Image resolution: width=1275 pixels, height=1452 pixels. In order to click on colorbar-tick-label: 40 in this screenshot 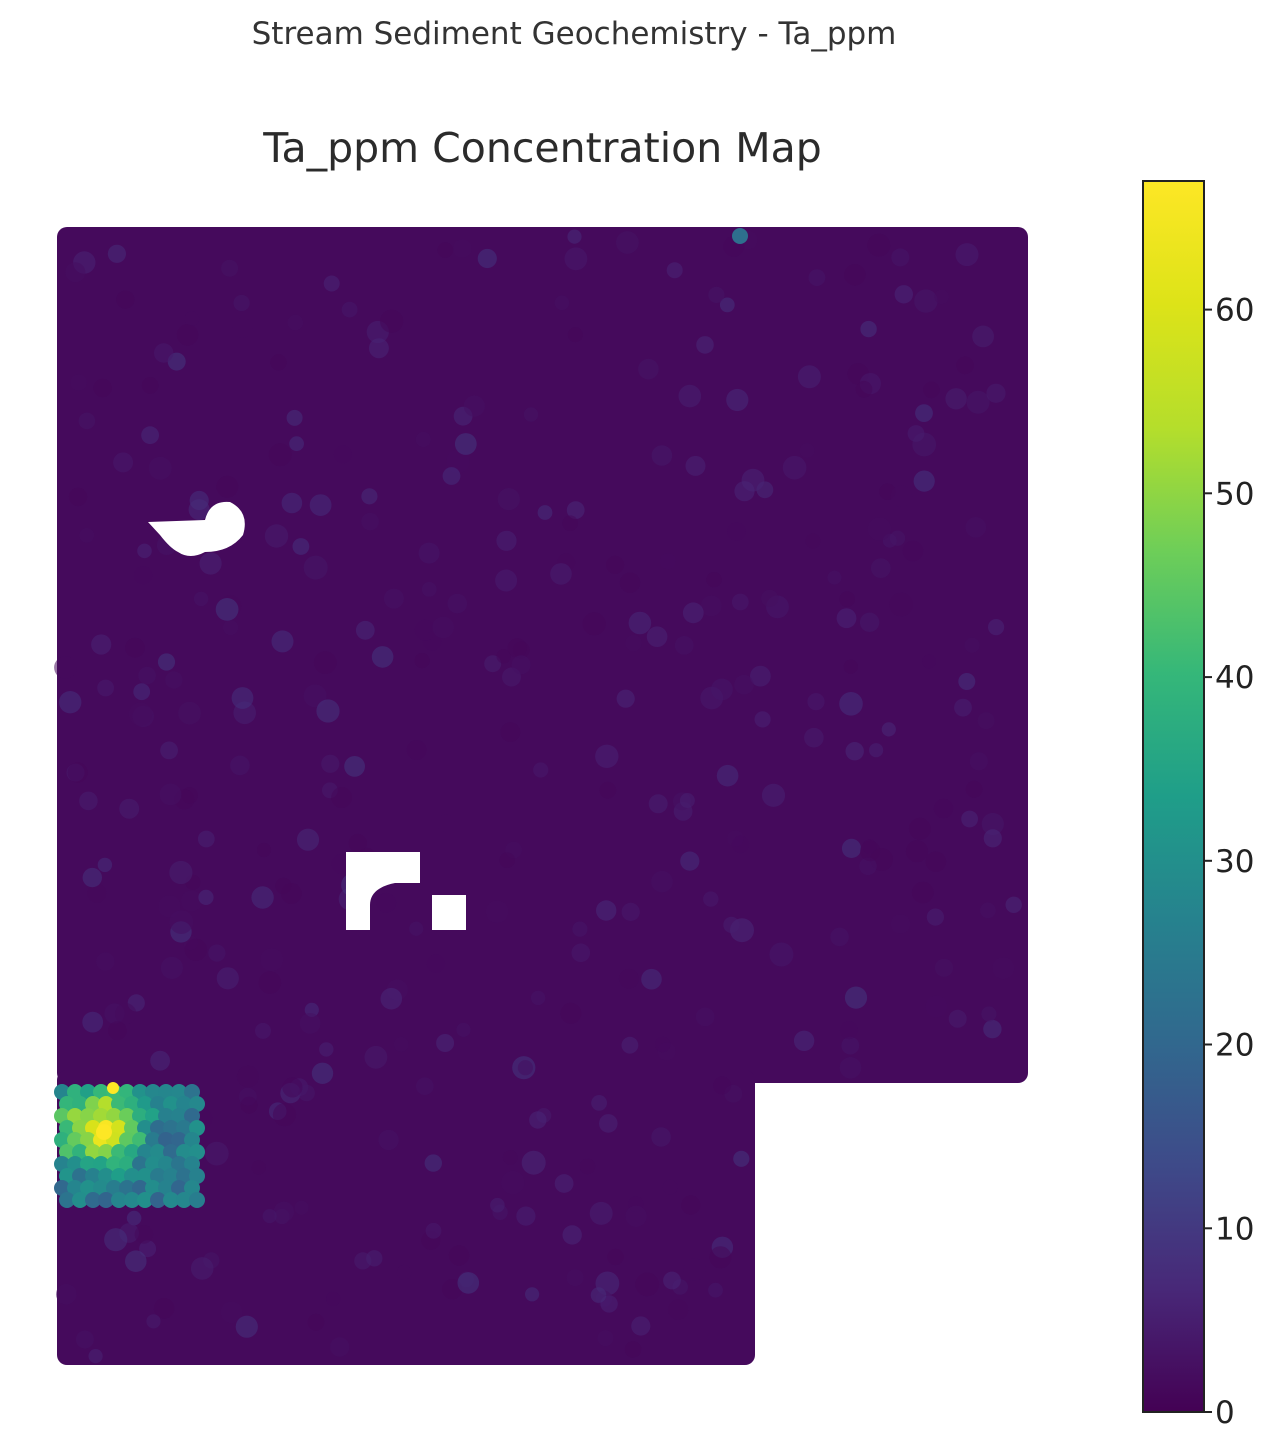, I will do `click(1234, 678)`.